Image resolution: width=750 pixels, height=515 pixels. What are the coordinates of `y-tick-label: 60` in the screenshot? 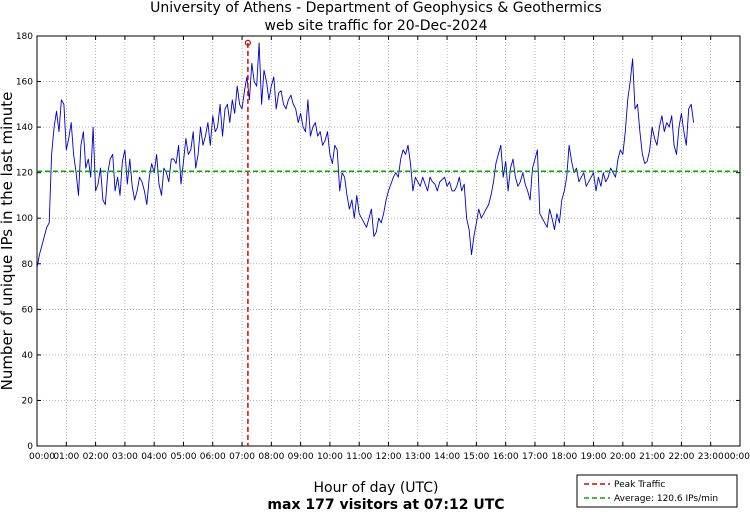 It's located at (28, 310).